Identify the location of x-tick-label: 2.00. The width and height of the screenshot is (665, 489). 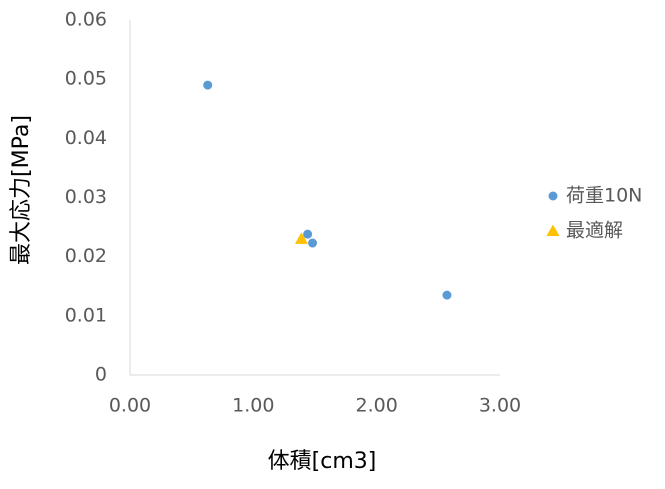
(377, 406).